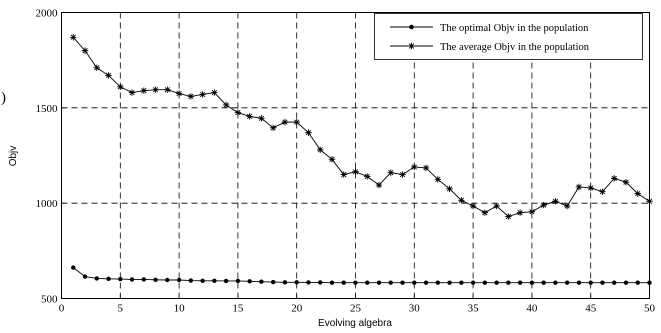  What do you see at coordinates (47, 14) in the screenshot?
I see `y-tick-label: 2000` at bounding box center [47, 14].